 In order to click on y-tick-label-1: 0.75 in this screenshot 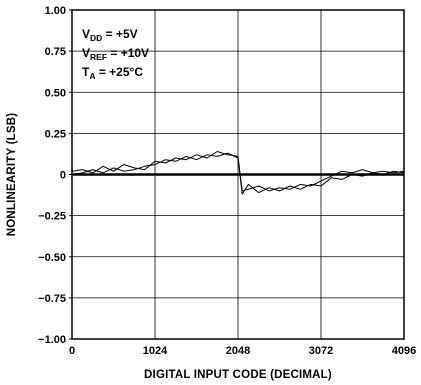, I will do `click(55, 52)`.